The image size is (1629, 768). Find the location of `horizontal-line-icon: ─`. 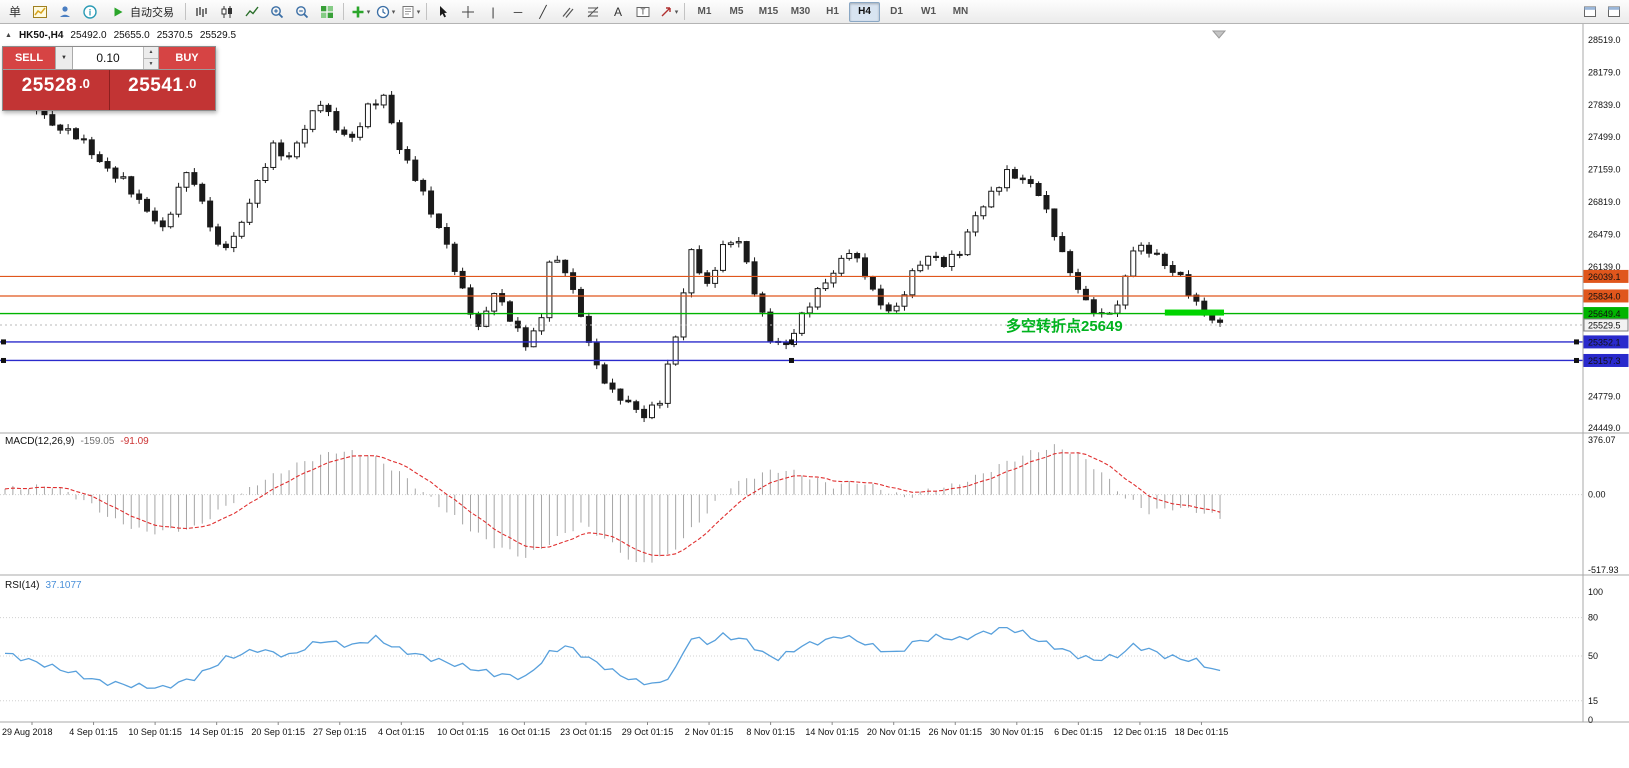

horizontal-line-icon: ─ is located at coordinates (518, 11).